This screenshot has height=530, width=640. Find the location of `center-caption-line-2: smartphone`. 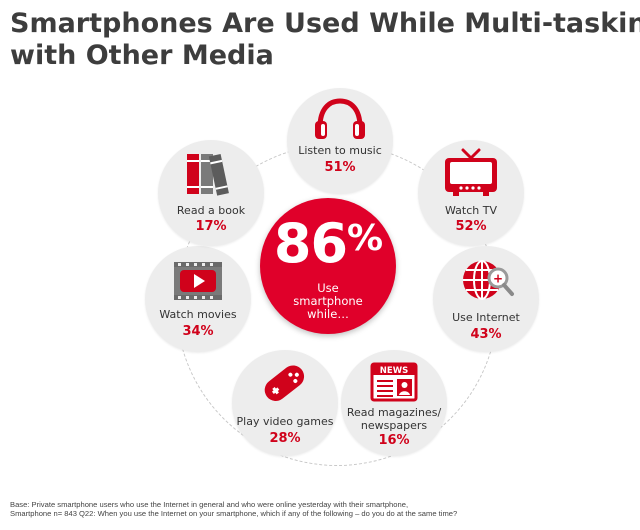

center-caption-line-2: smartphone is located at coordinates (328, 301).